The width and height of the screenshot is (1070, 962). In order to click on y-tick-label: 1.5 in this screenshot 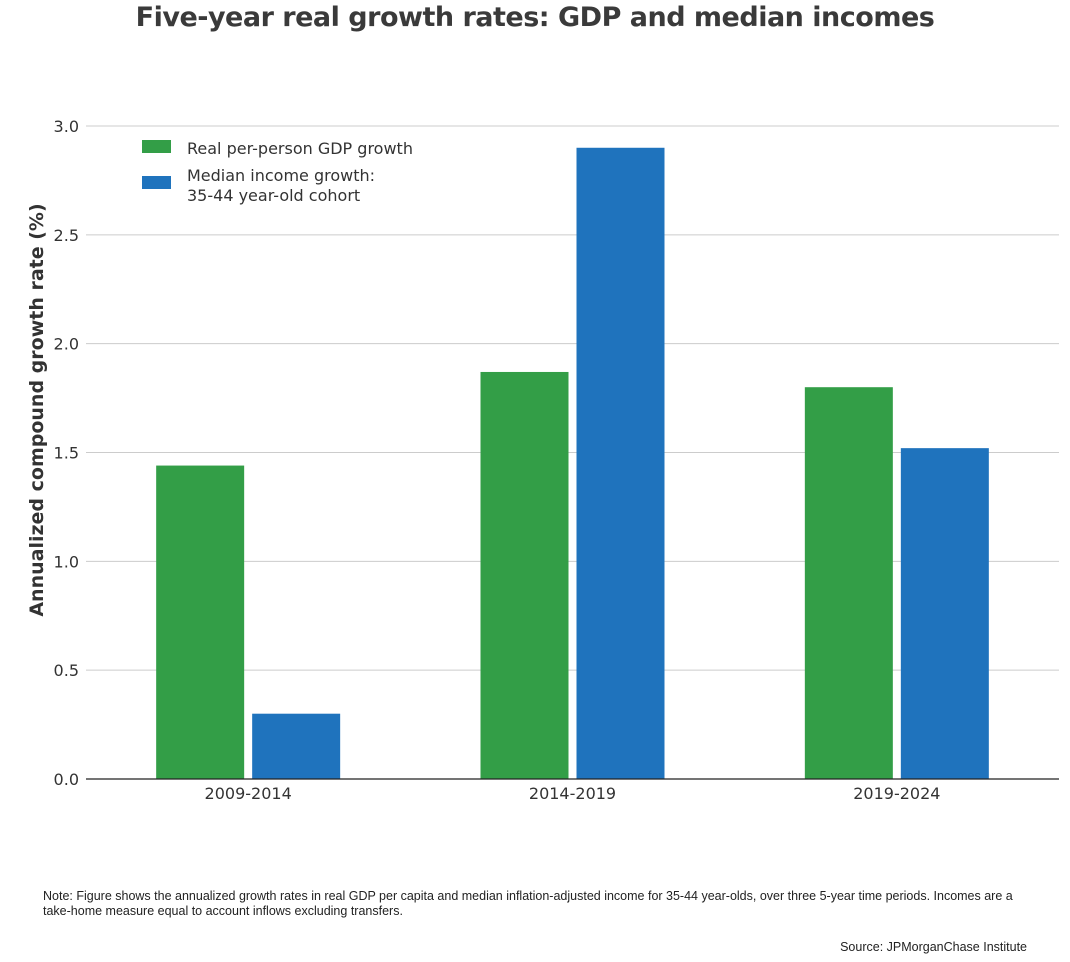, I will do `click(66, 453)`.